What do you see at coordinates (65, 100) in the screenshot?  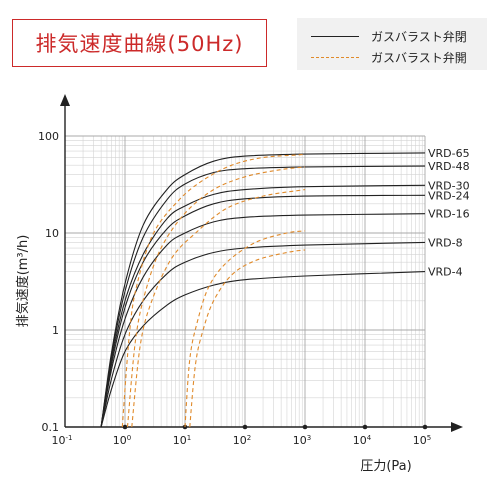 I see `y-axis-arrow` at bounding box center [65, 100].